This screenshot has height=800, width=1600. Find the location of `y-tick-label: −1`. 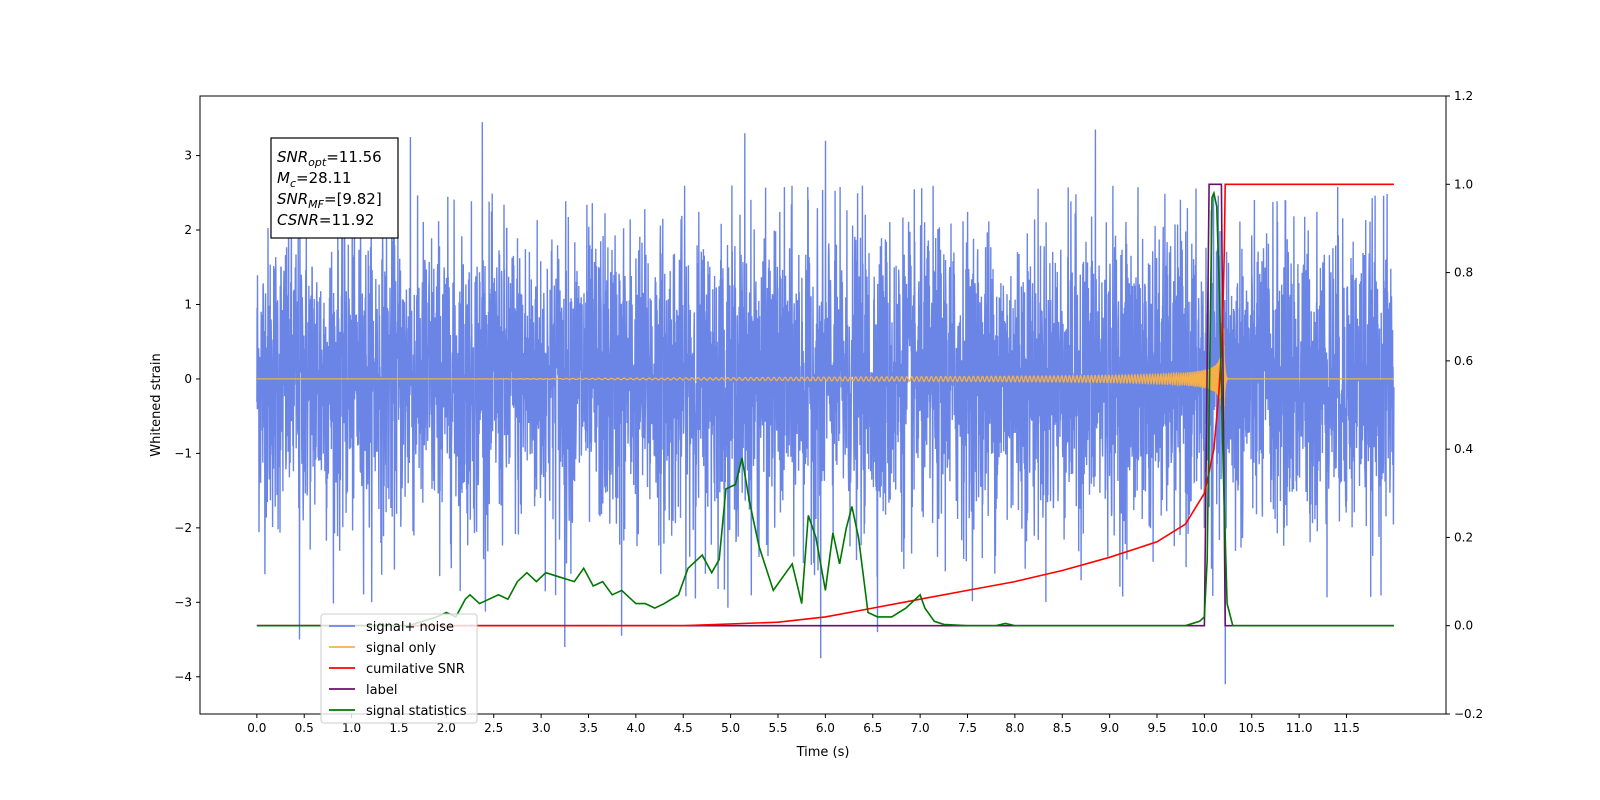

y-tick-label: −1 is located at coordinates (183, 453).